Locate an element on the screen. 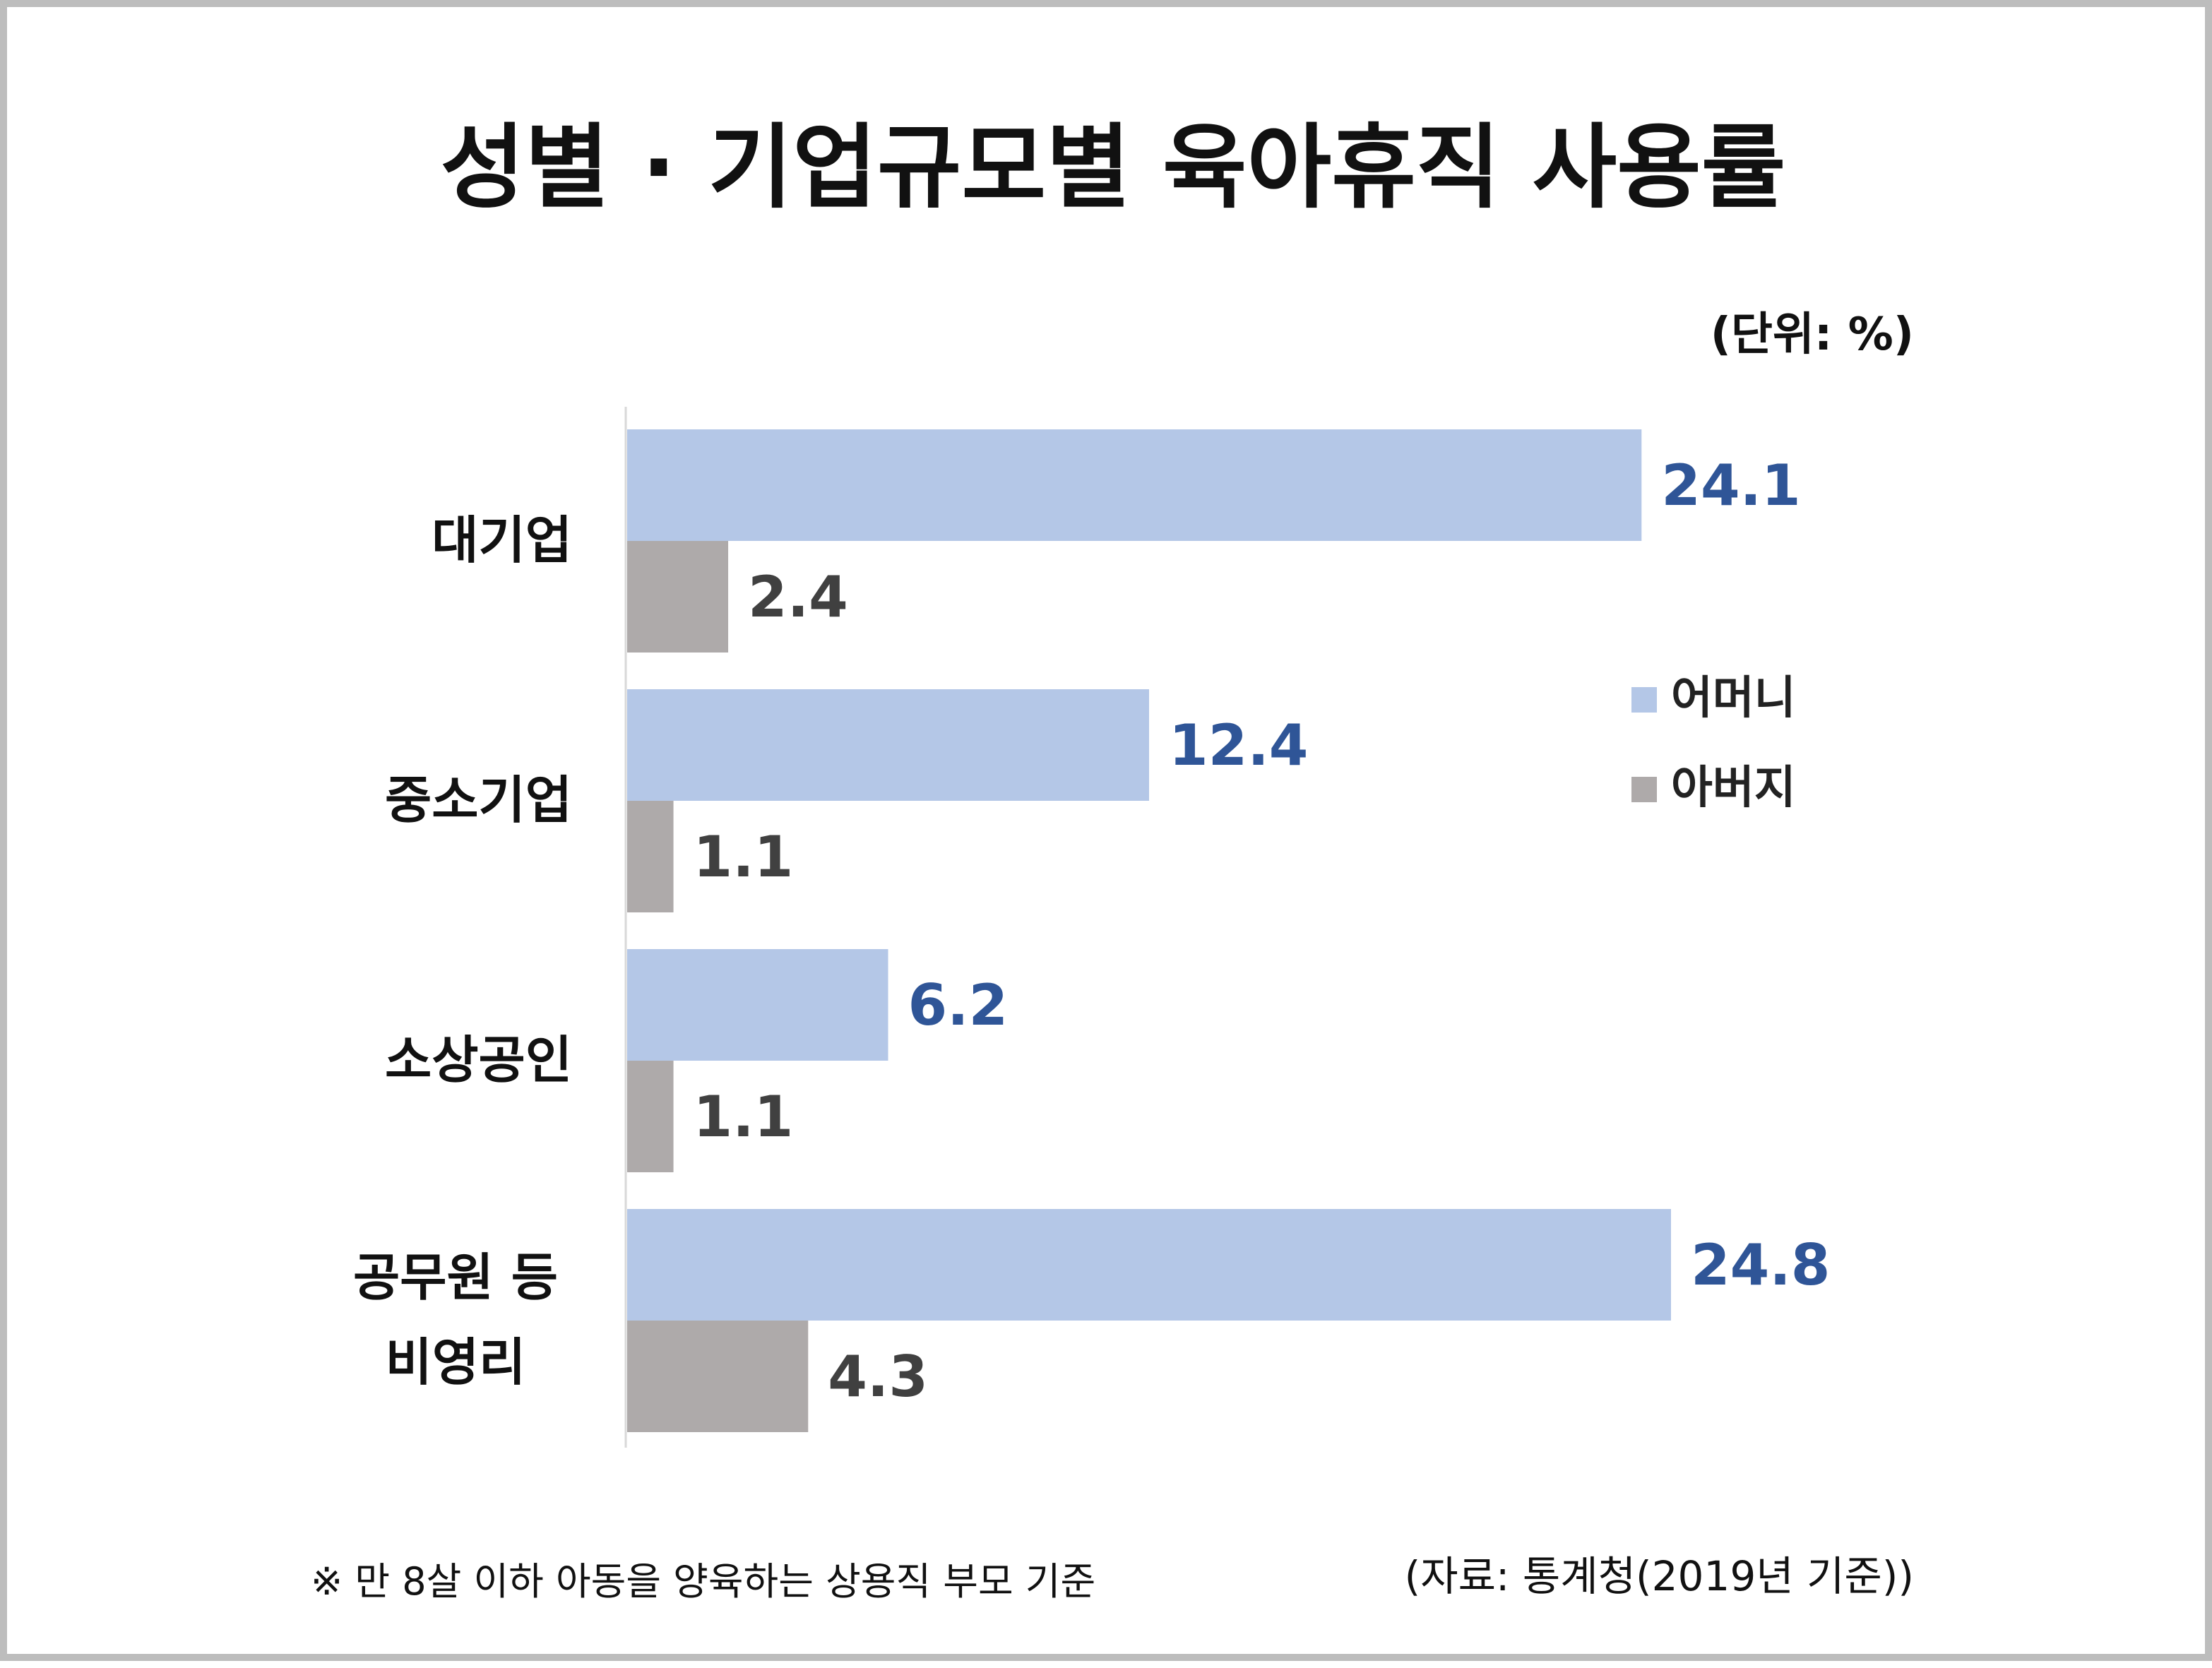 Image resolution: width=2212 pixels, height=1668 pixels. category-label-1: 중소기업 is located at coordinates (478, 800).